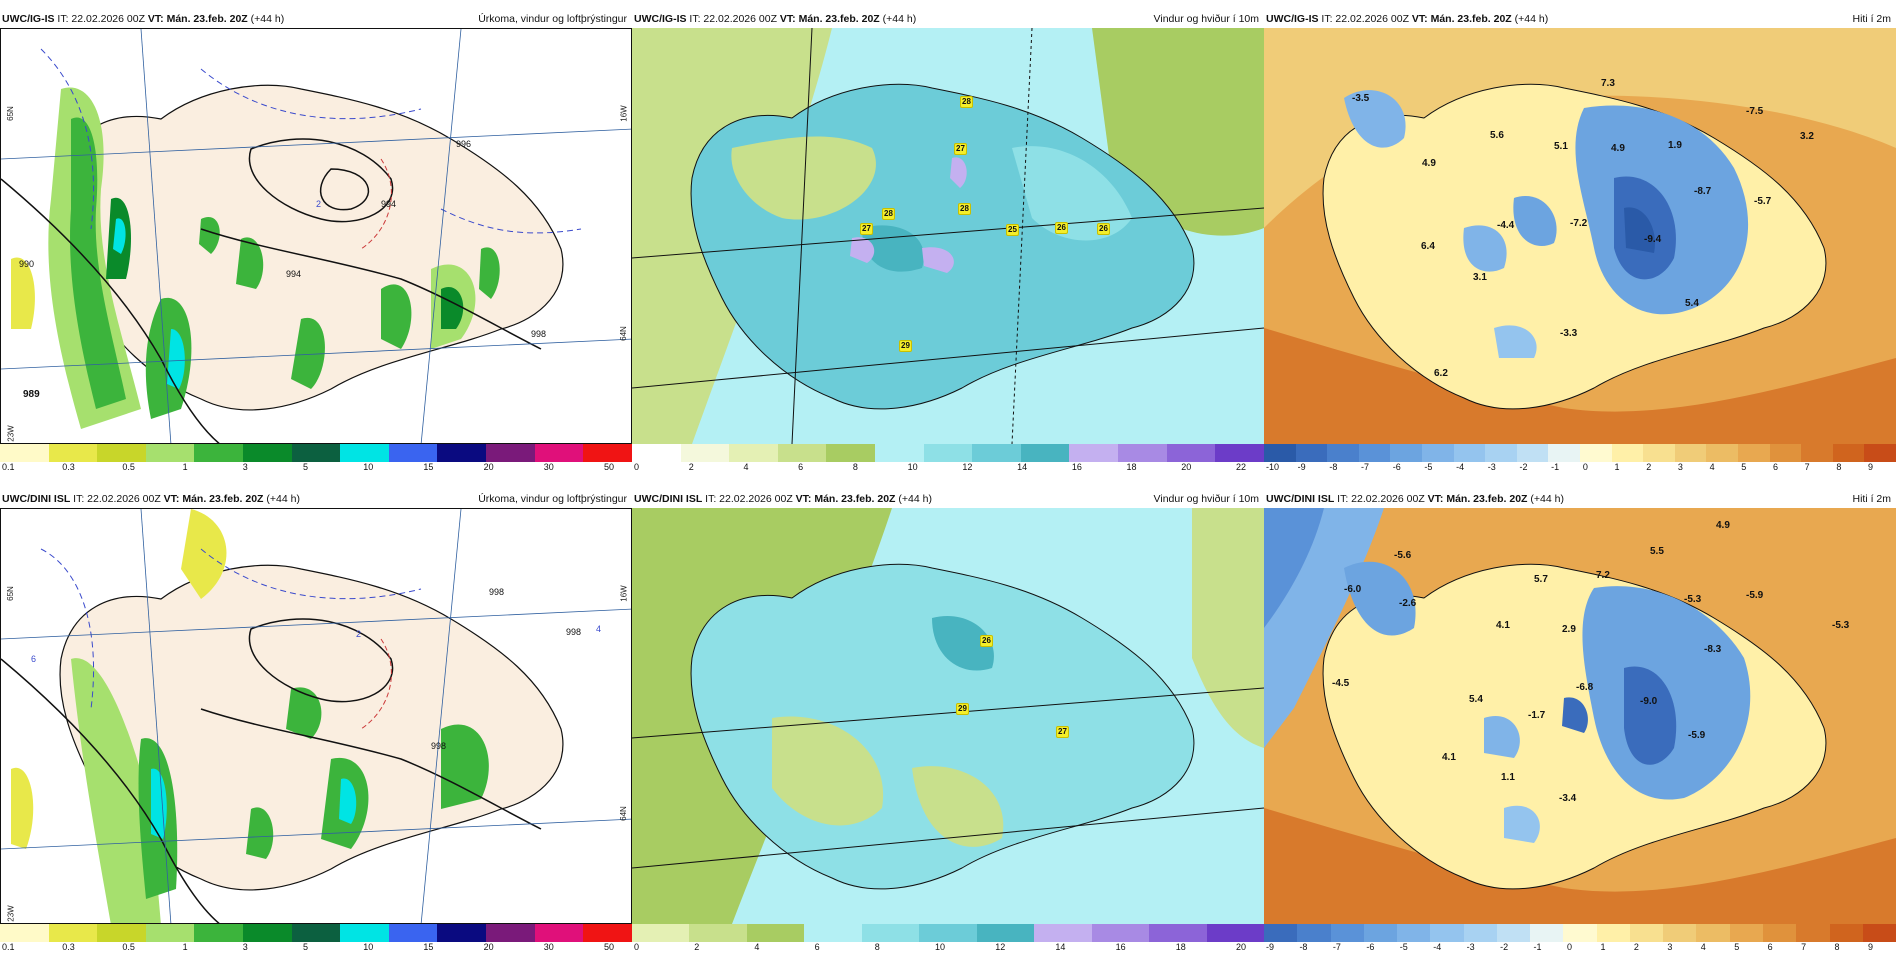  Describe the element at coordinates (1653, 239) in the screenshot. I see `temp-label: -9.4` at that location.